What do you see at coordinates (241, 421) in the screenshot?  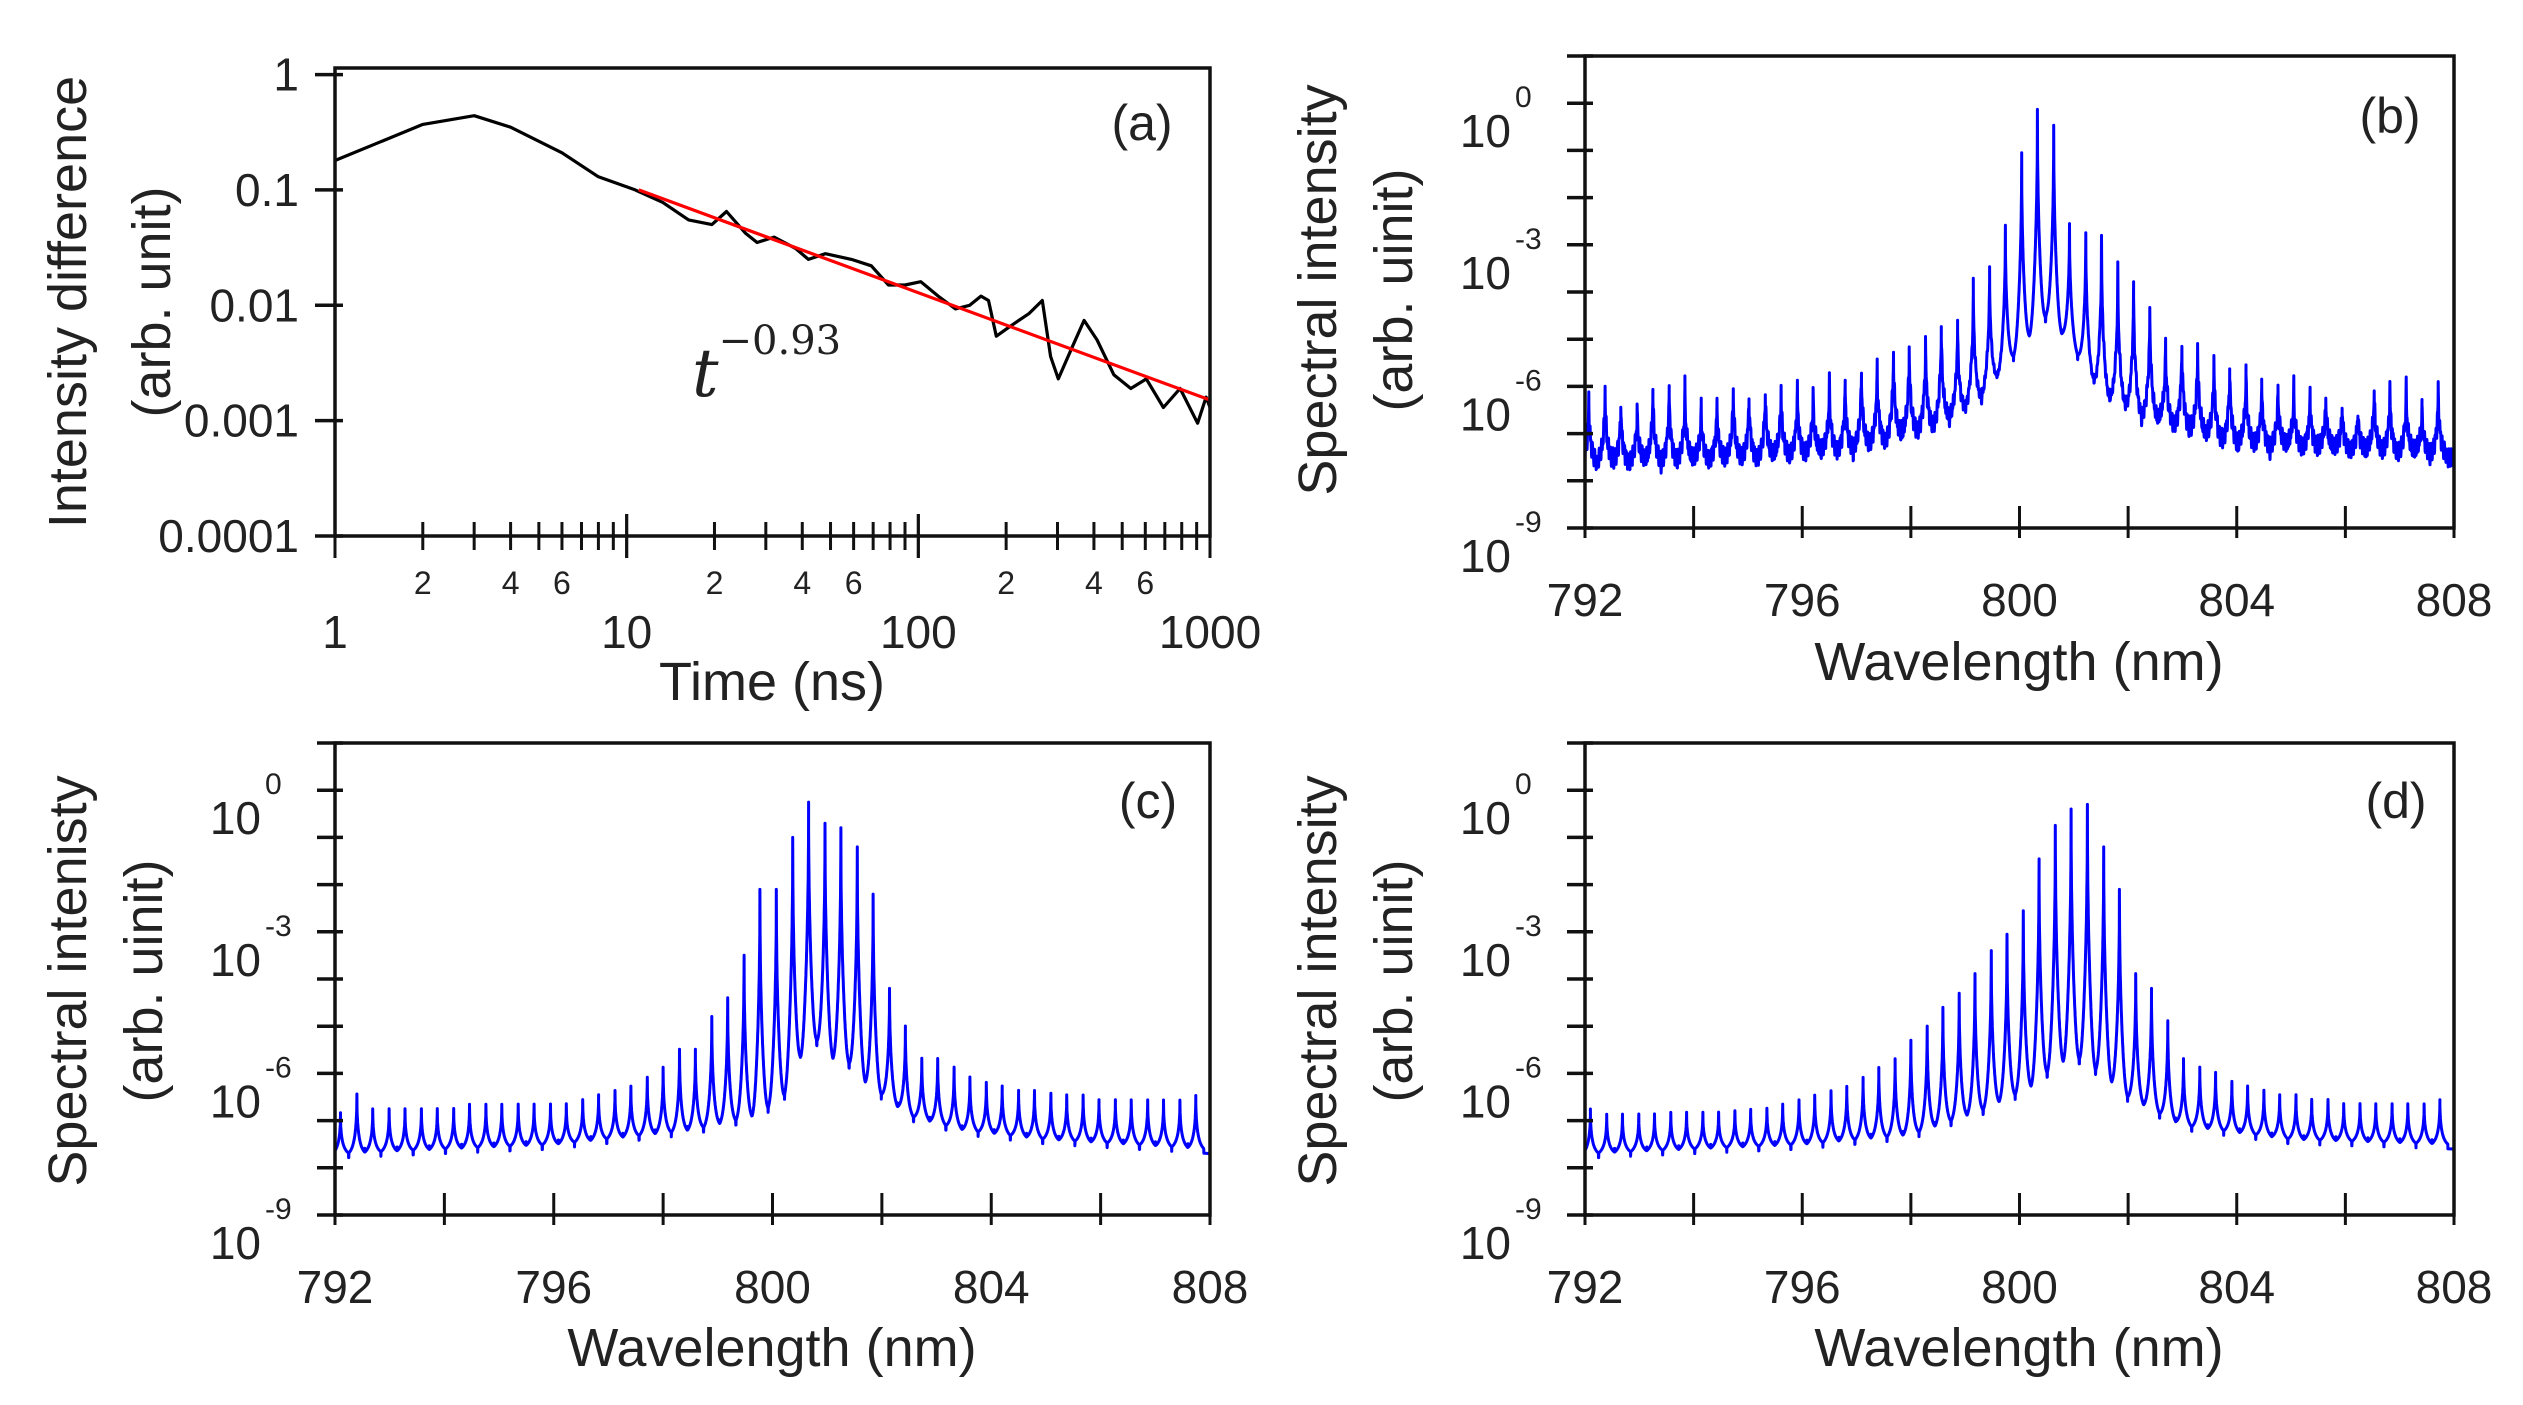 I see `y-tick-label: 0.001` at bounding box center [241, 421].